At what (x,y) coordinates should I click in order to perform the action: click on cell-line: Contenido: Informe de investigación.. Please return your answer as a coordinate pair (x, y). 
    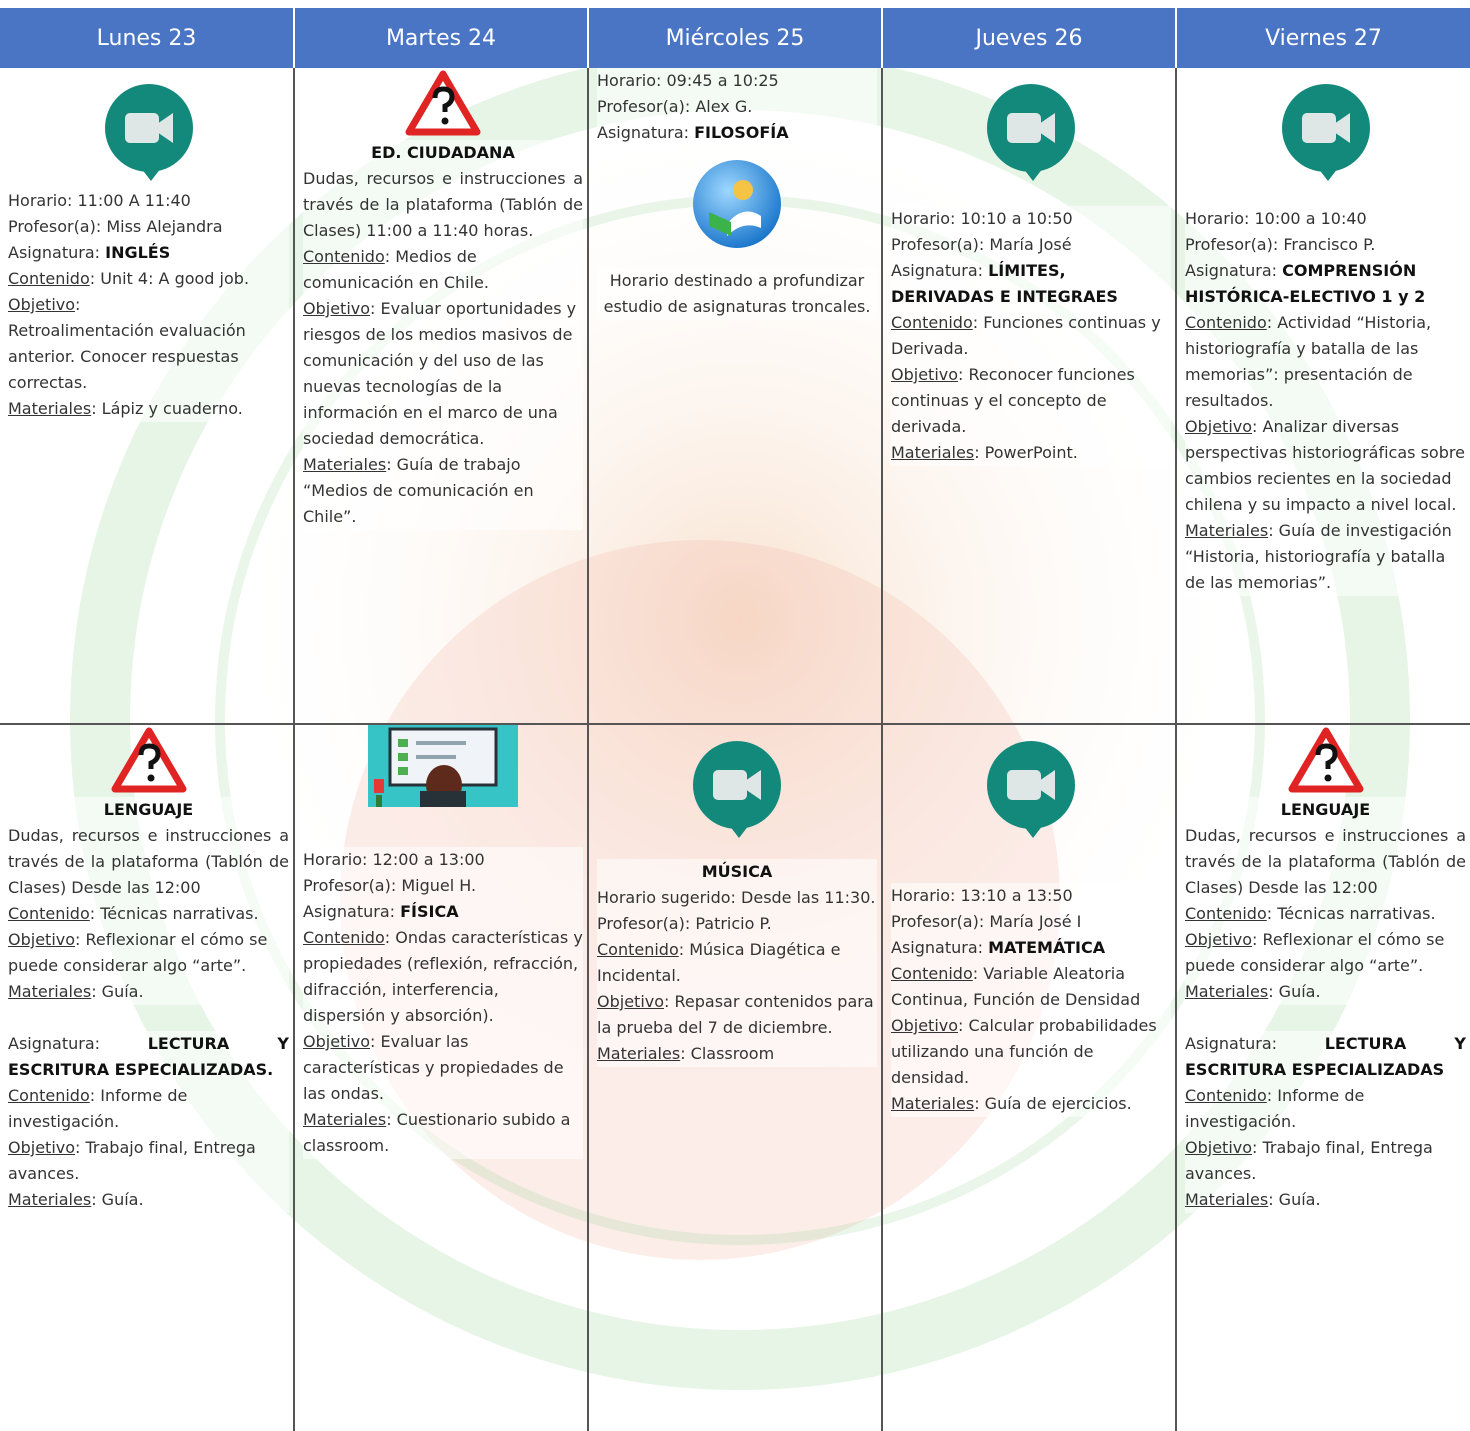
    Looking at the image, I should click on (1325, 1109).